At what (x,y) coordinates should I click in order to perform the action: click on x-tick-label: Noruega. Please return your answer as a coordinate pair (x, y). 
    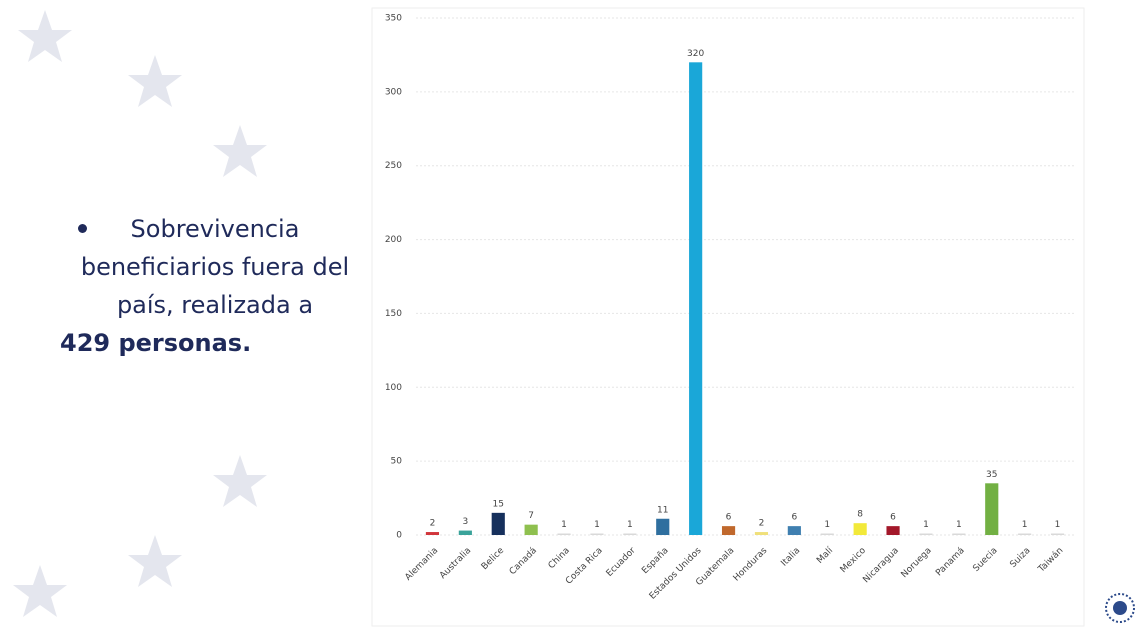
    Looking at the image, I should click on (917, 563).